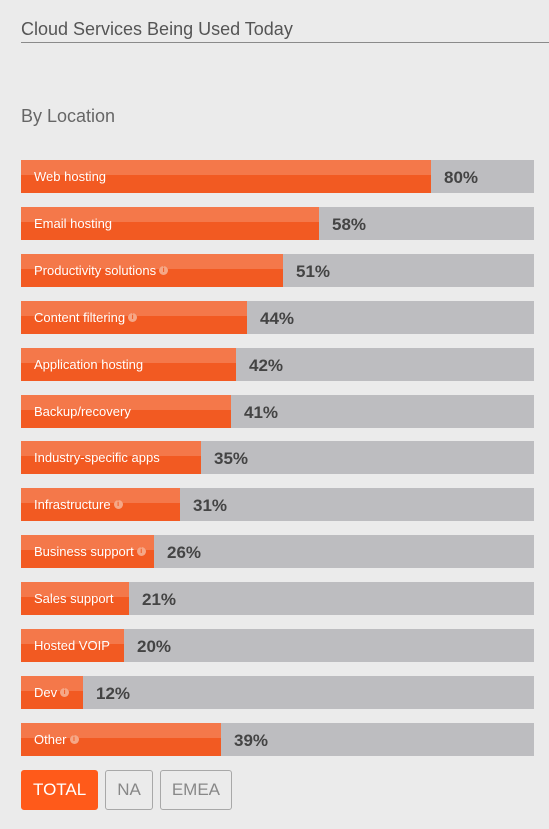  I want to click on filter-button-emea: EMEA, so click(196, 790).